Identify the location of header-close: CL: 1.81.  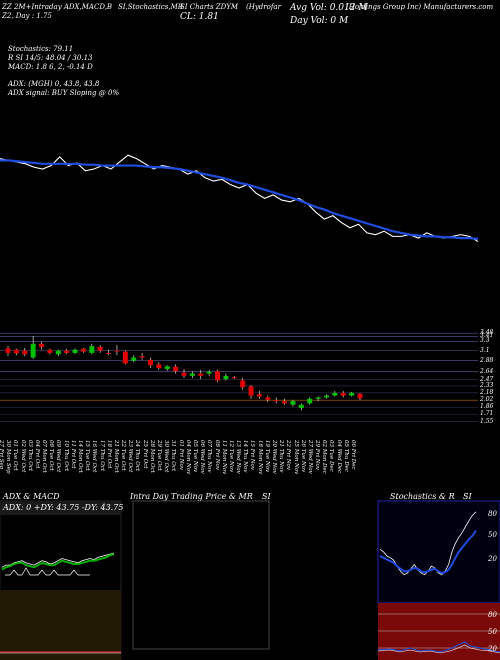
(199, 17).